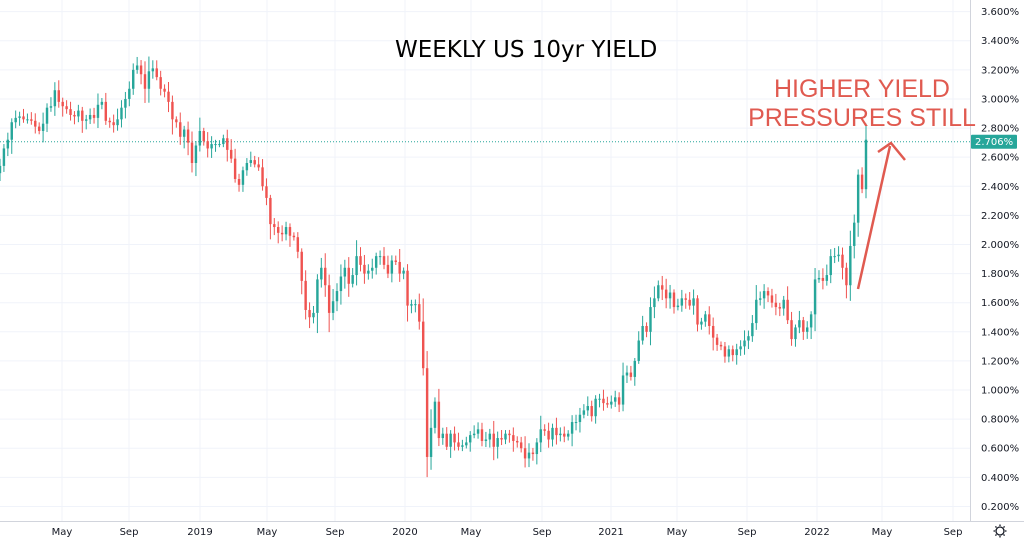  What do you see at coordinates (1000, 332) in the screenshot?
I see `y-tick-label: 1.400%` at bounding box center [1000, 332].